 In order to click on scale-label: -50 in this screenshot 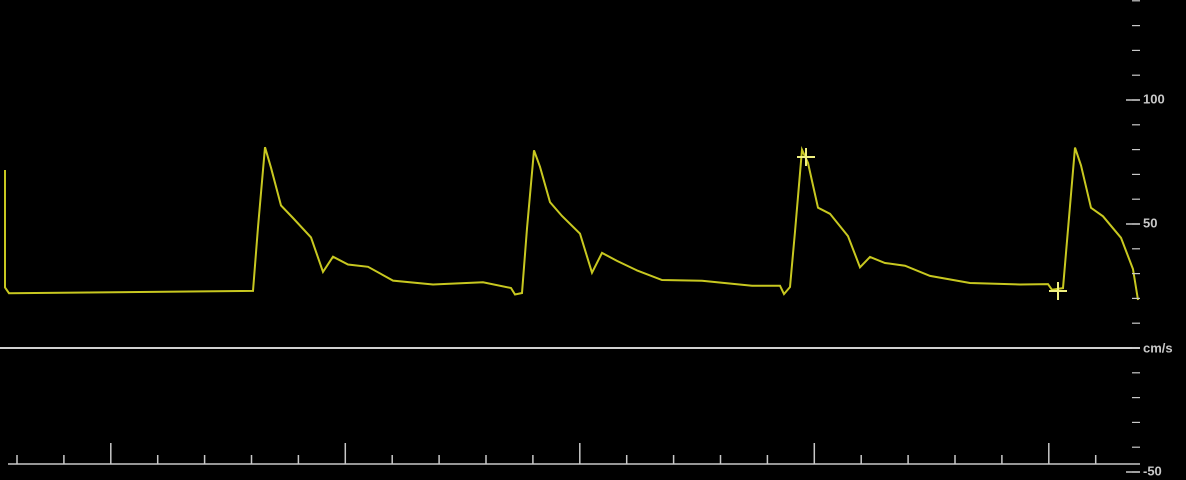, I will do `click(1152, 470)`.